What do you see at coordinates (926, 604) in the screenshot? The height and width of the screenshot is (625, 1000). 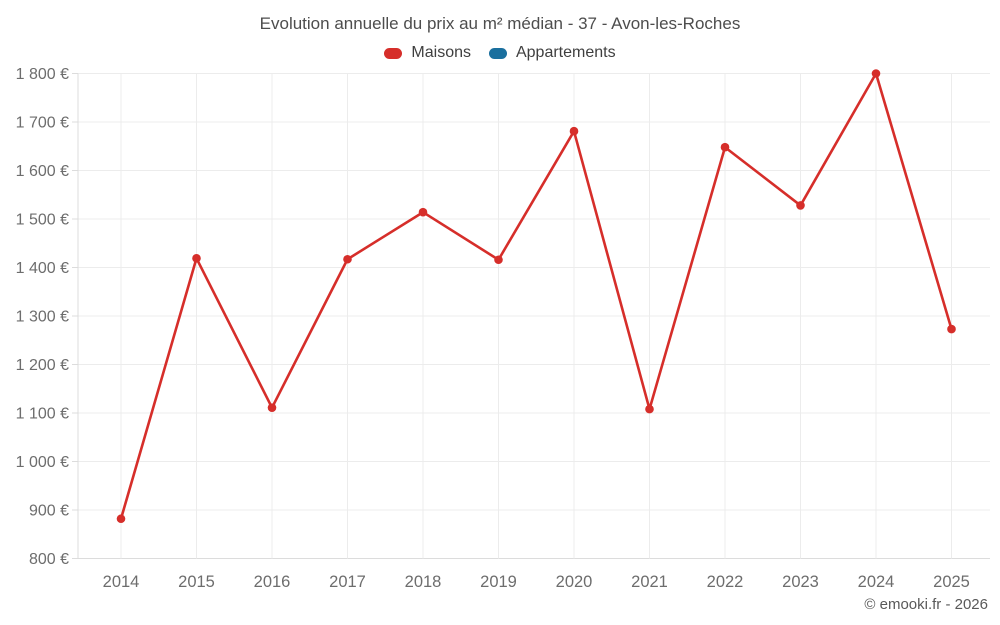 I see `copyright-credit: © emooki.fr - 2026` at bounding box center [926, 604].